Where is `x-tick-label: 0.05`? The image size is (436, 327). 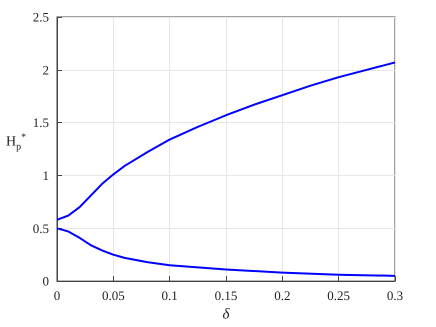
x-tick-label: 0.05 is located at coordinates (113, 296).